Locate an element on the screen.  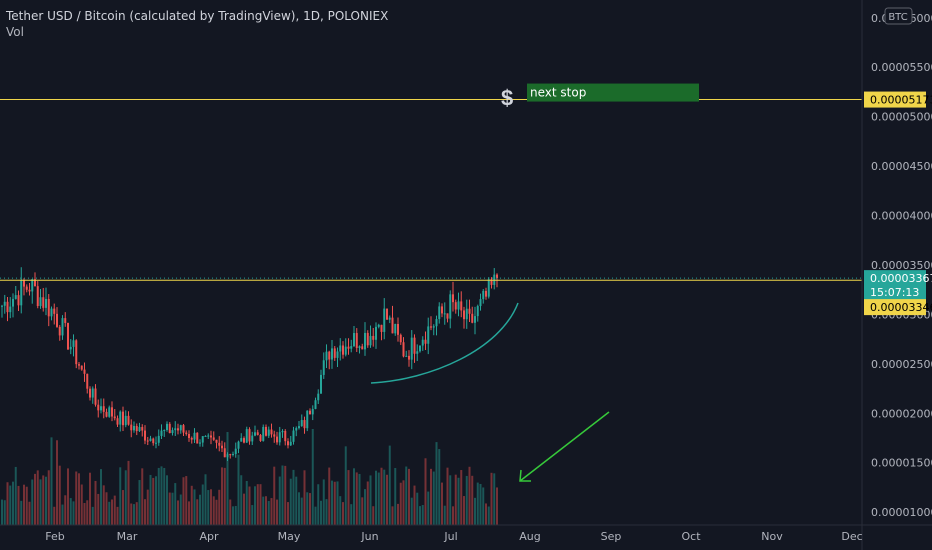
arrow-annotation is located at coordinates (564, 446).